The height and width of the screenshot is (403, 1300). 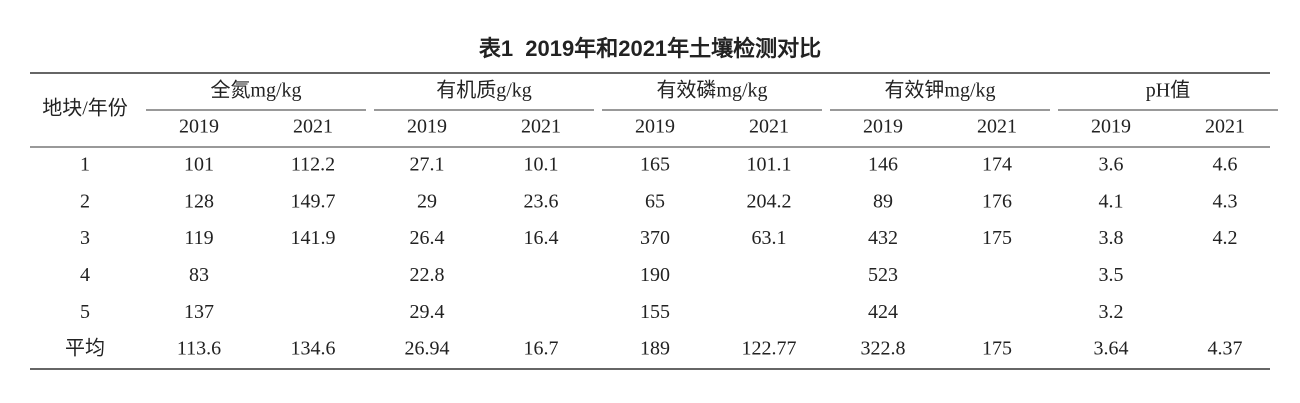 What do you see at coordinates (655, 201) in the screenshot?
I see `cell: 65` at bounding box center [655, 201].